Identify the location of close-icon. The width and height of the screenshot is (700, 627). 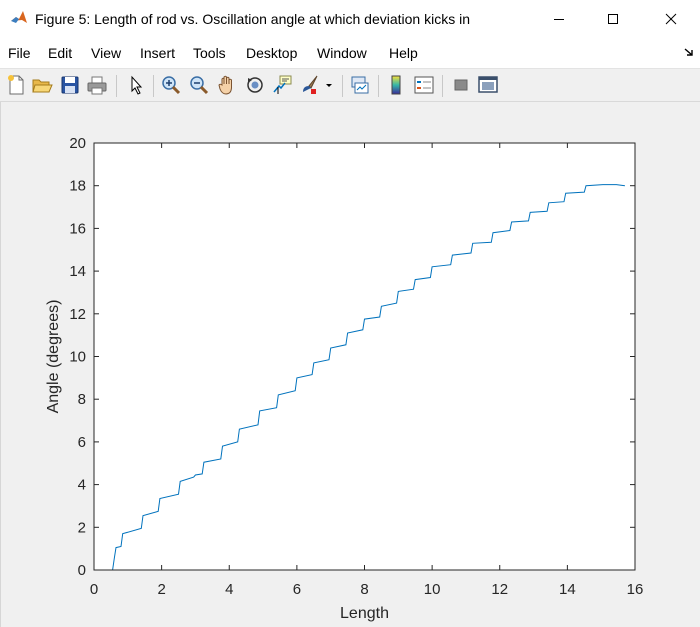
(671, 19).